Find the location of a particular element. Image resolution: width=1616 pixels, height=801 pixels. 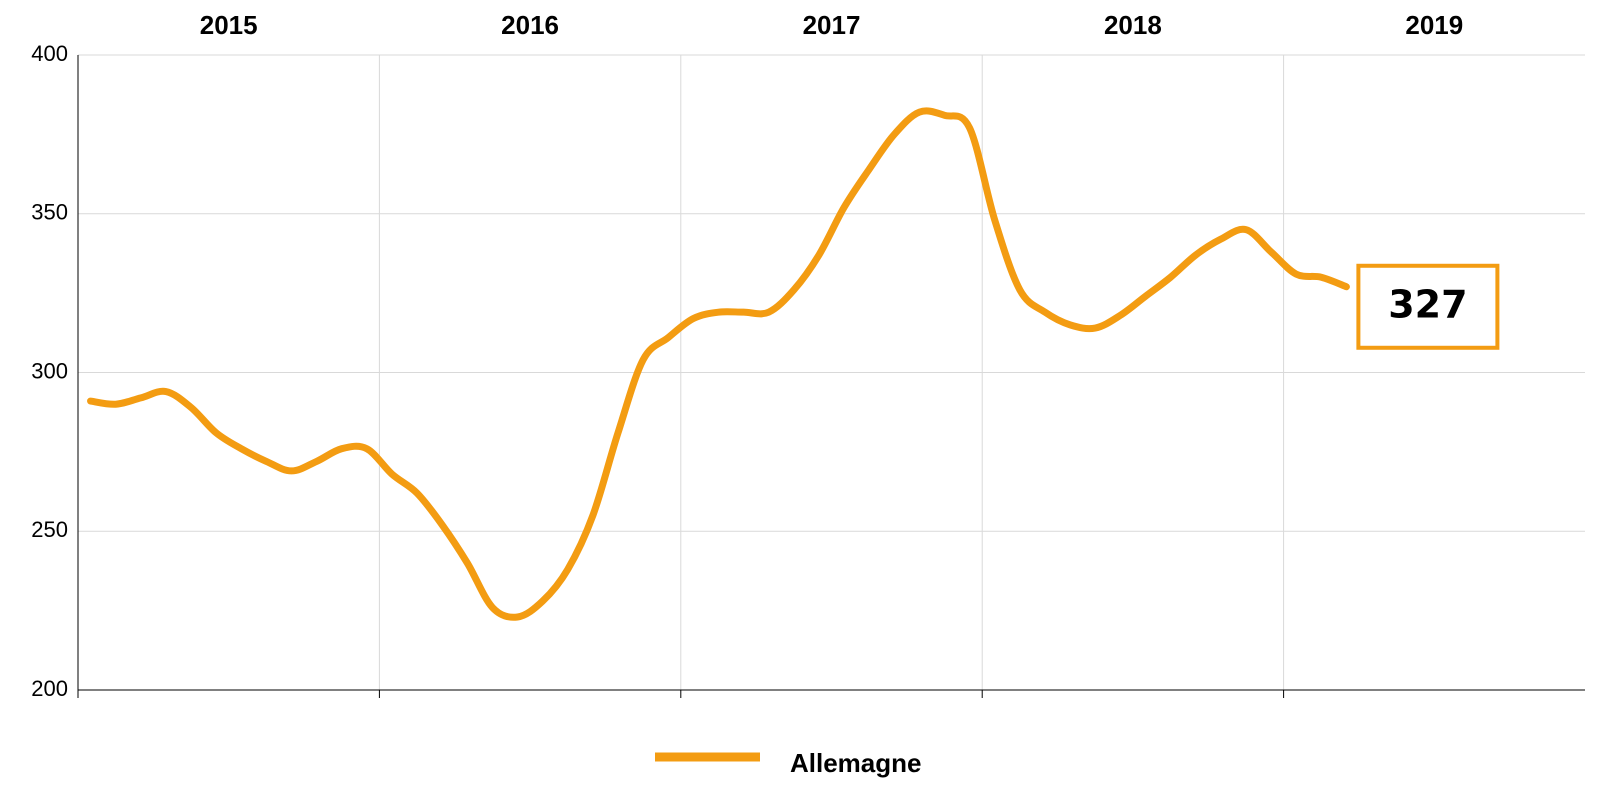

y-tick-label: 400 is located at coordinates (49, 53).